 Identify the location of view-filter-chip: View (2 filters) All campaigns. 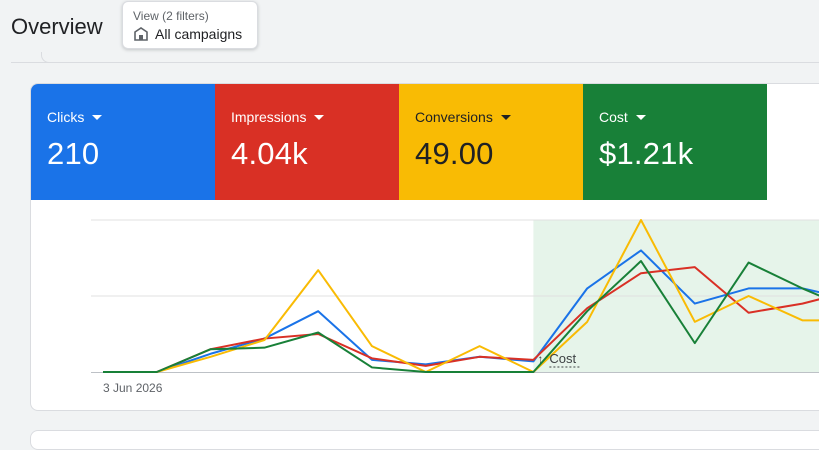
(190, 25).